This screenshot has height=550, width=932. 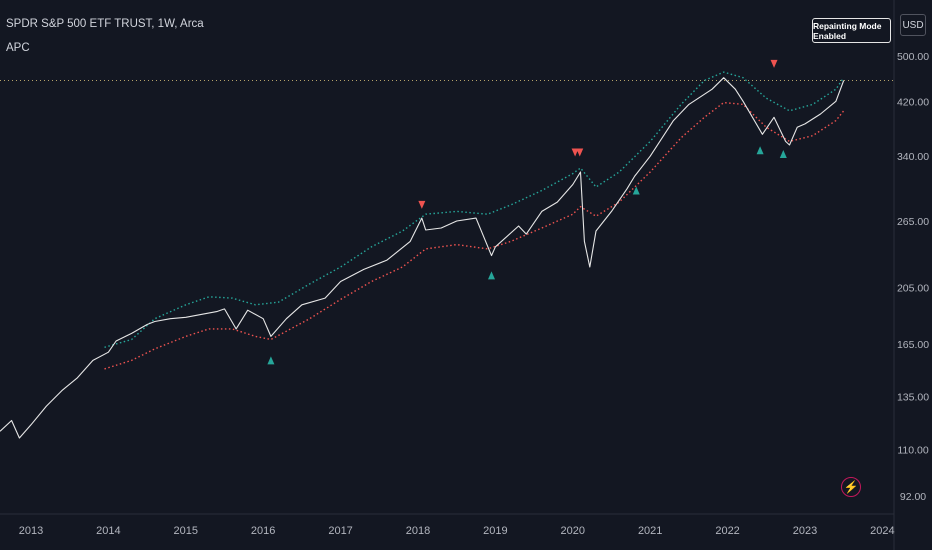 What do you see at coordinates (573, 531) in the screenshot?
I see `x-tick-label: 2020` at bounding box center [573, 531].